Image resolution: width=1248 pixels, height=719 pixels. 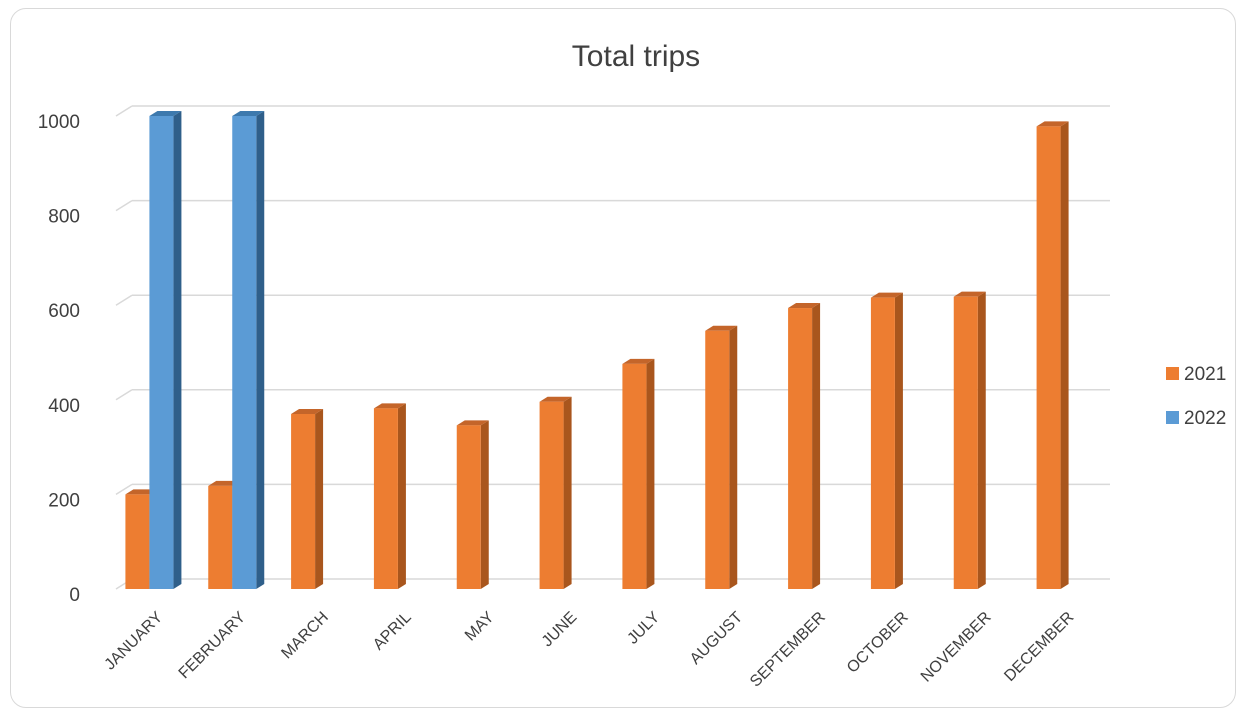 What do you see at coordinates (64, 500) in the screenshot?
I see `y-tick-label: 200` at bounding box center [64, 500].